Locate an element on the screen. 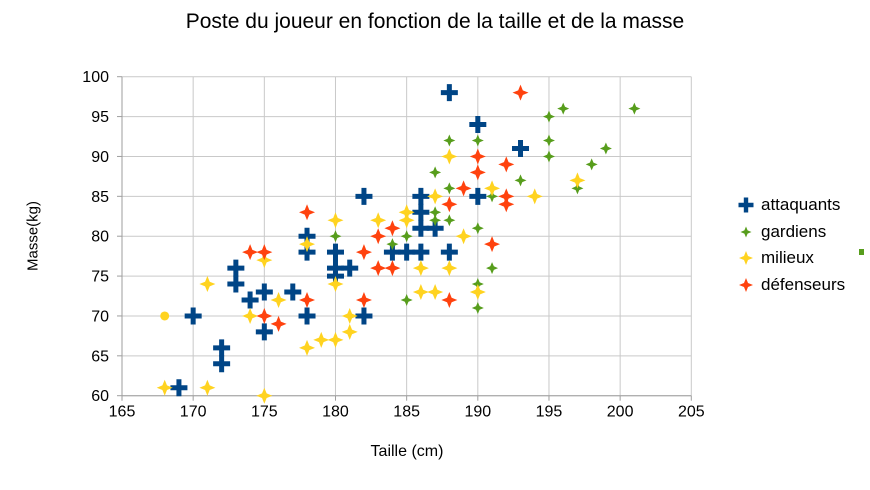 The height and width of the screenshot is (490, 870). legend-item-gardiens: gardiens is located at coordinates (781, 232).